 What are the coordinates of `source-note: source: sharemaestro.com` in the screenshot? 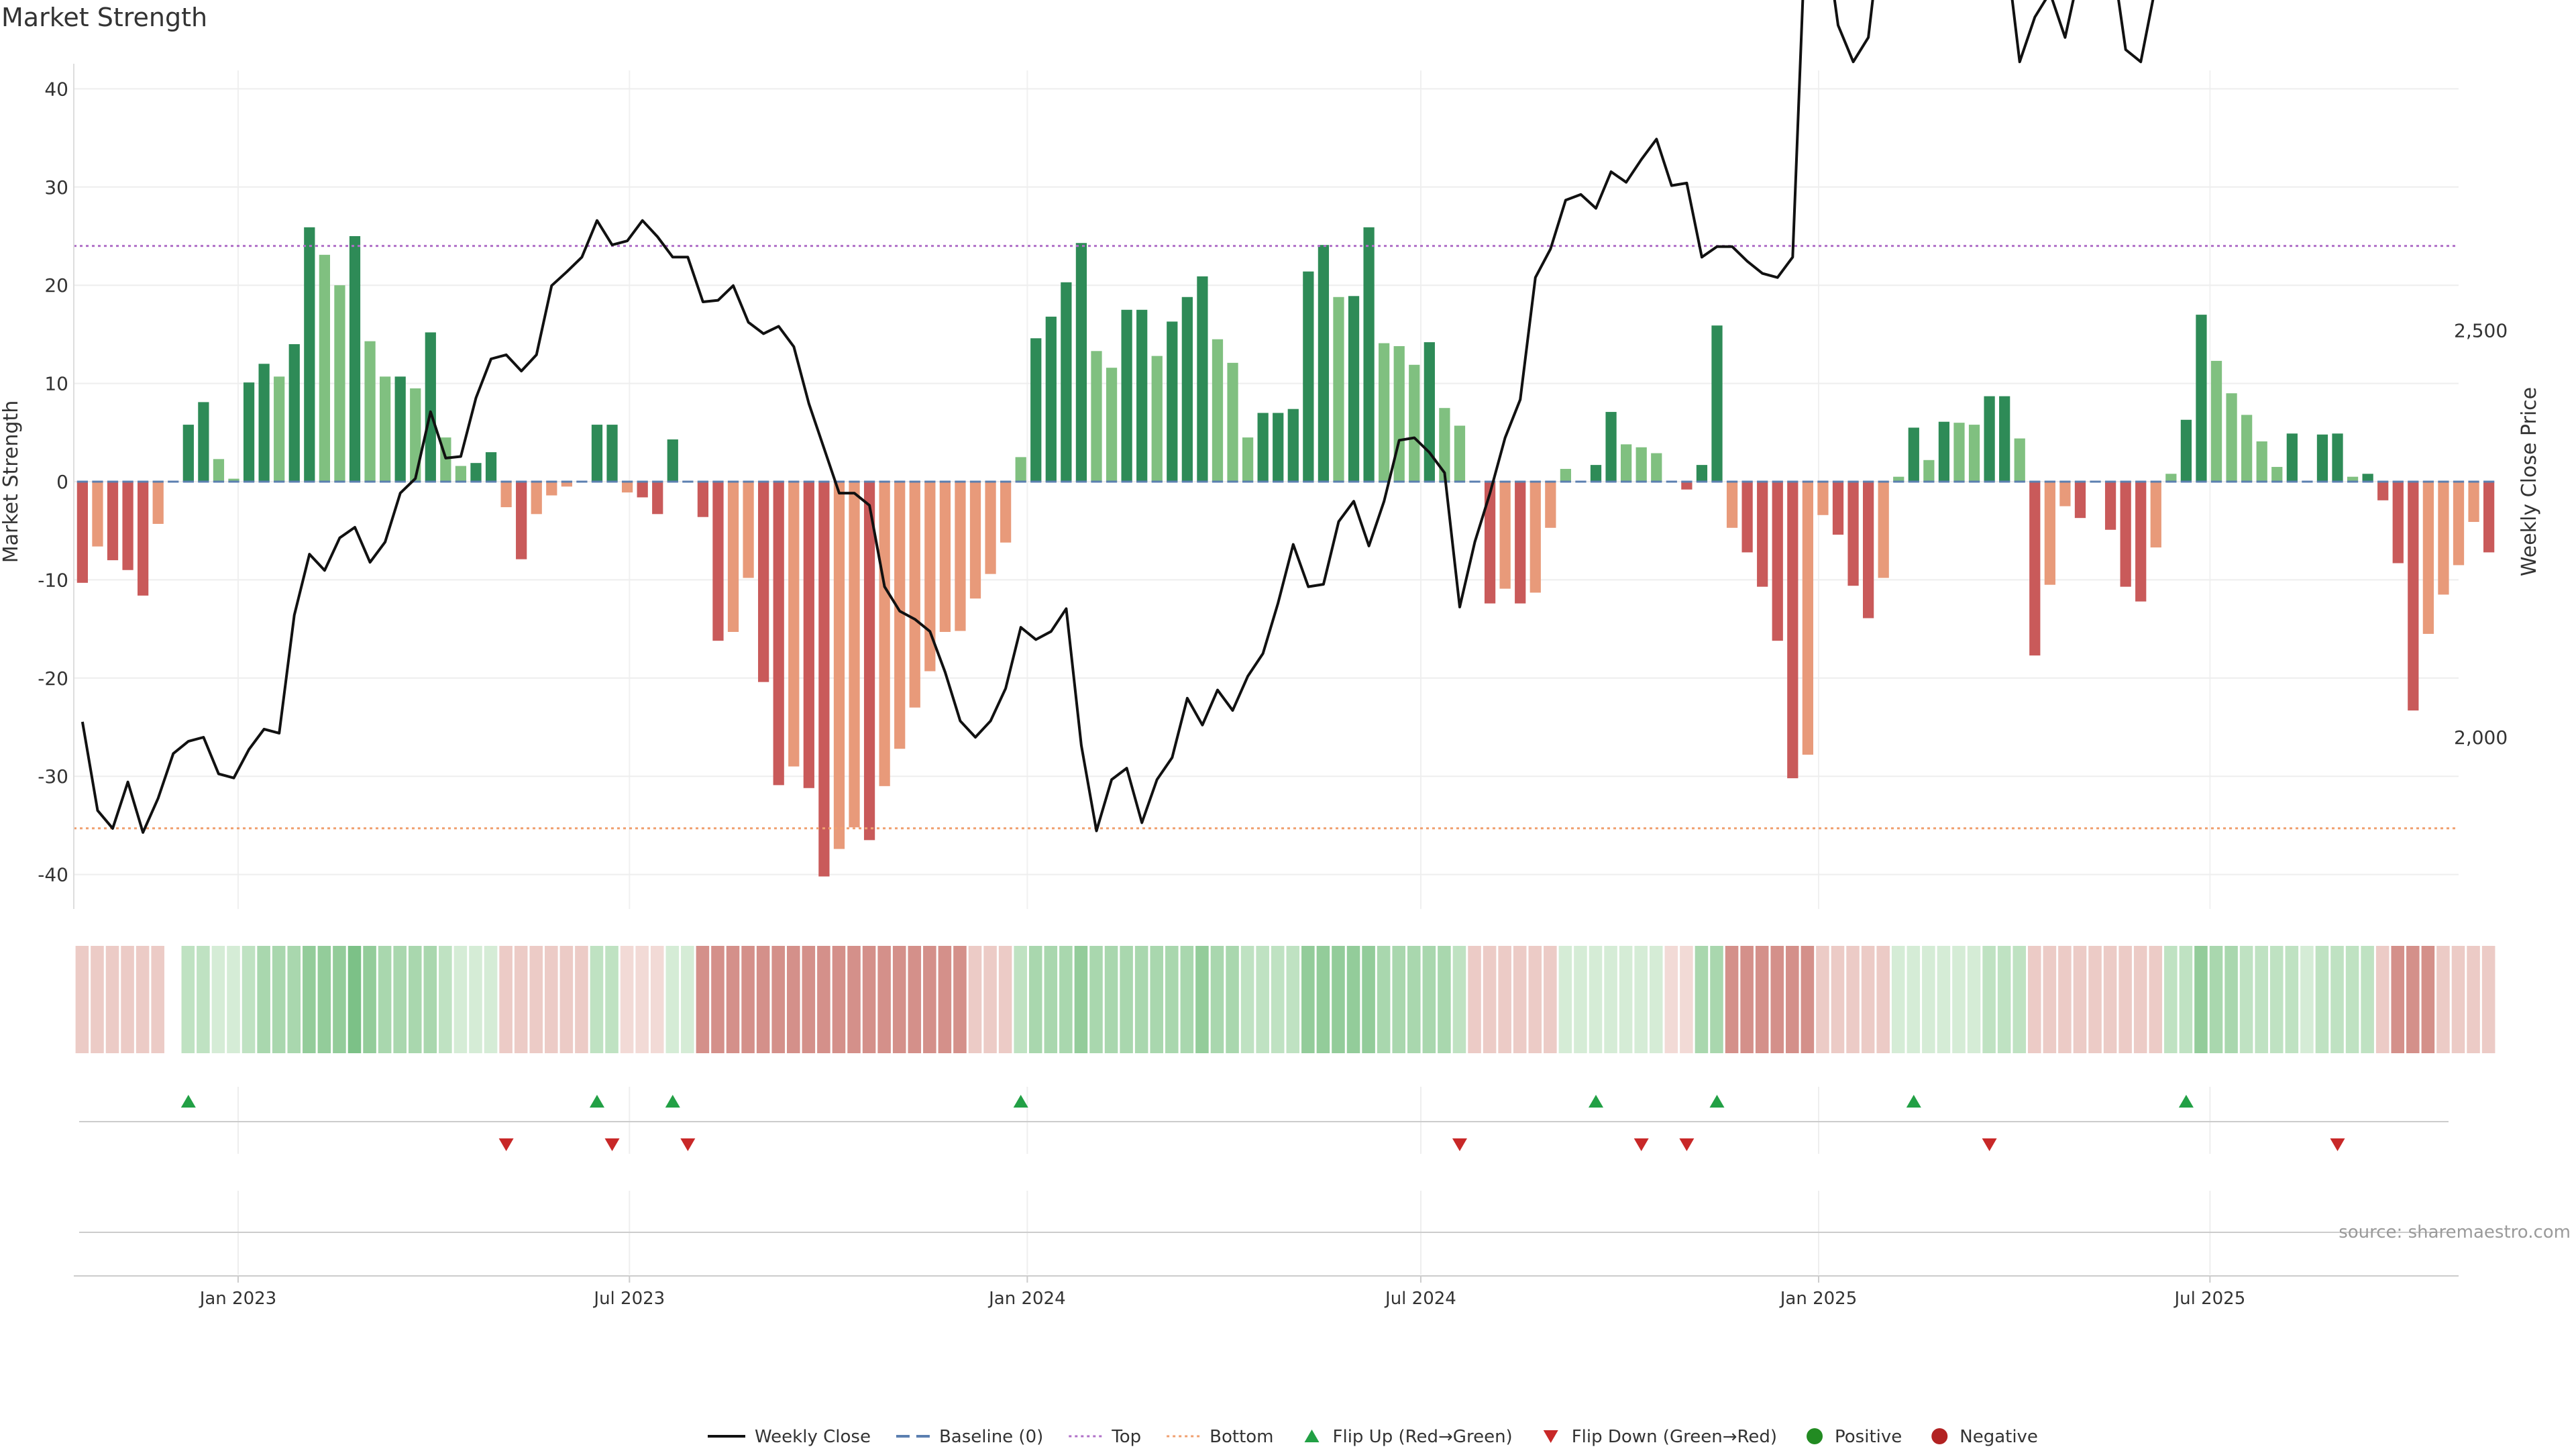 It's located at (2455, 1232).